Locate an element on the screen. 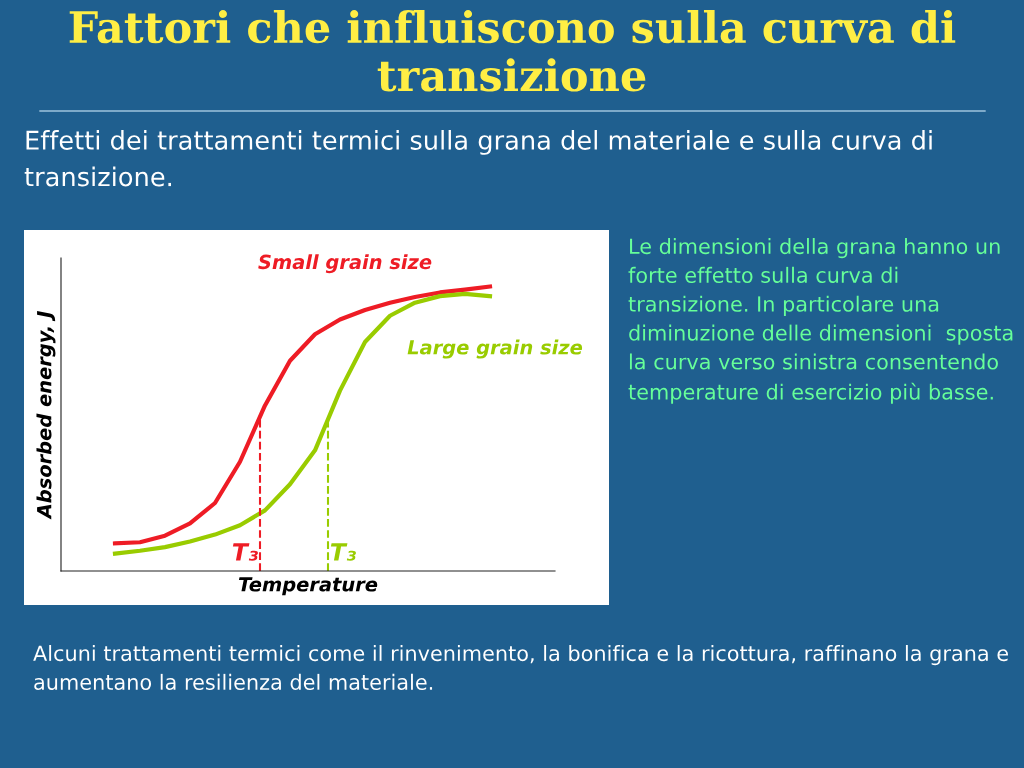 The width and height of the screenshot is (1024, 768). chart-subtitle: Effetti dei trattamenti termici sulla grana del materiale e sulla curva di transizione. is located at coordinates (478, 158).